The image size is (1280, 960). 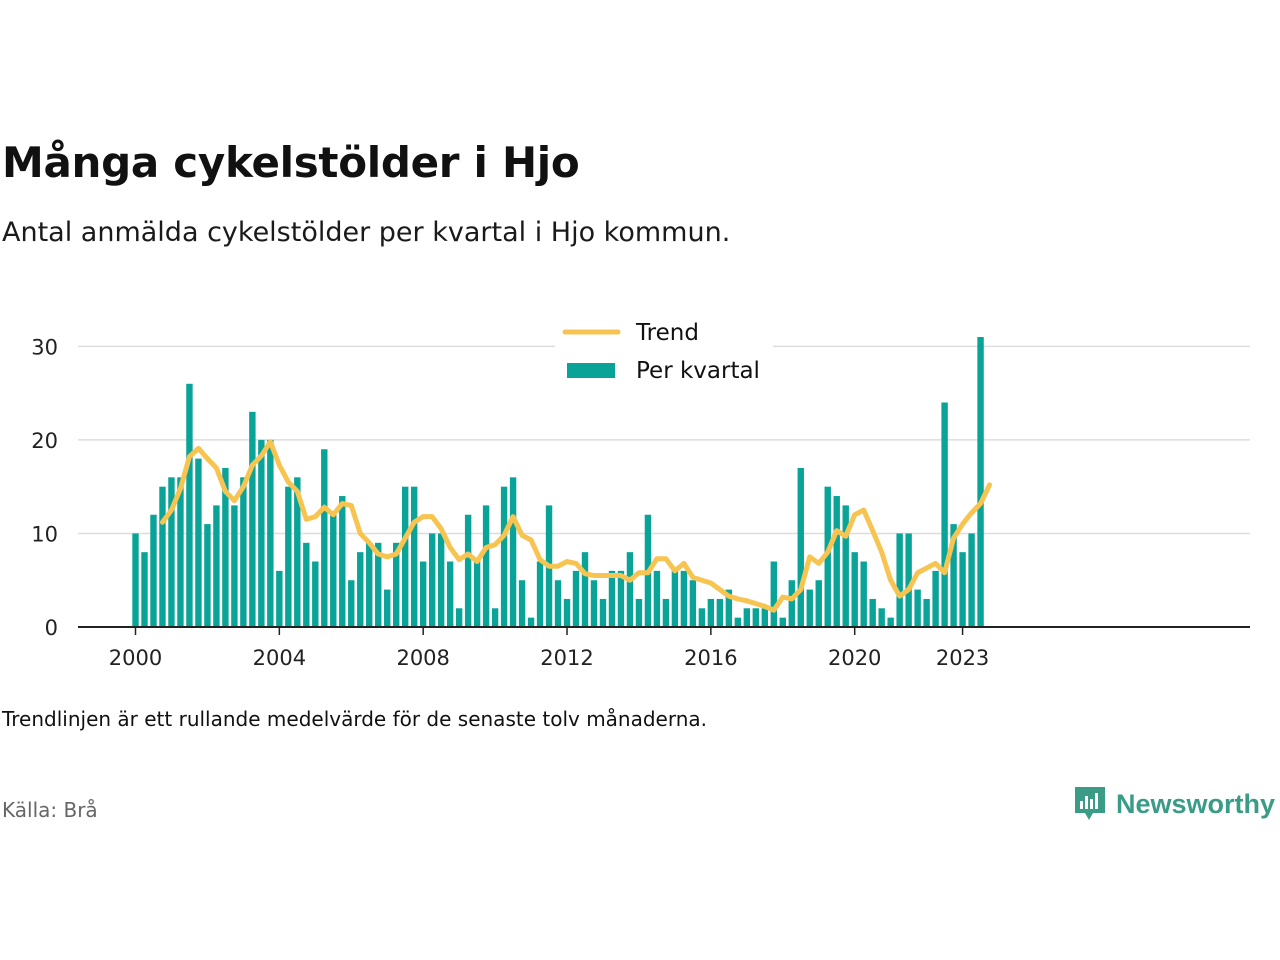 What do you see at coordinates (698, 371) in the screenshot?
I see `legend-label-per-kvartal: Per kvartal` at bounding box center [698, 371].